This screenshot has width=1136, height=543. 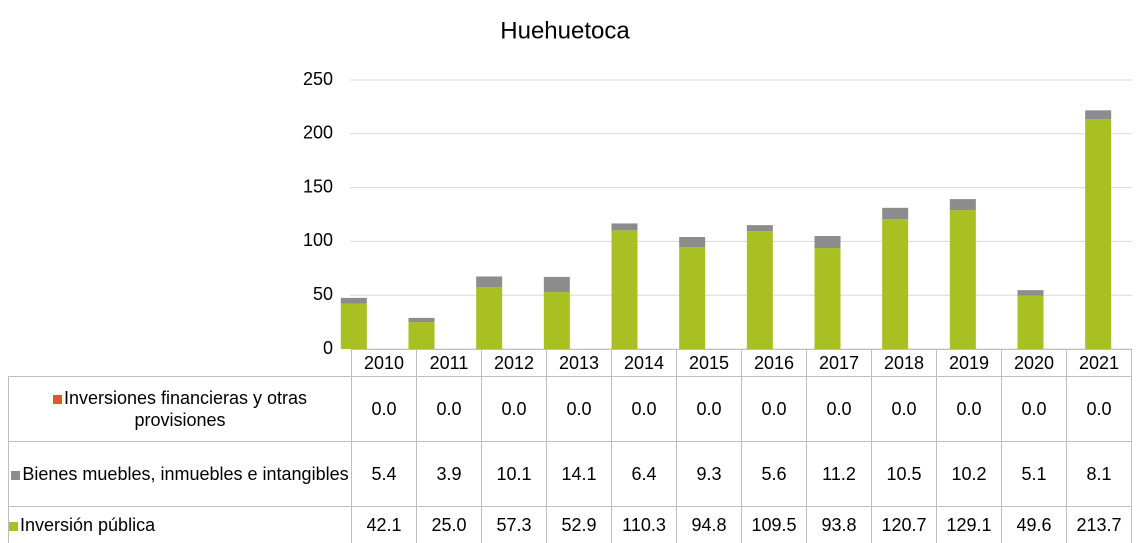 What do you see at coordinates (384, 524) in the screenshot?
I see `value-cell: 42.1` at bounding box center [384, 524].